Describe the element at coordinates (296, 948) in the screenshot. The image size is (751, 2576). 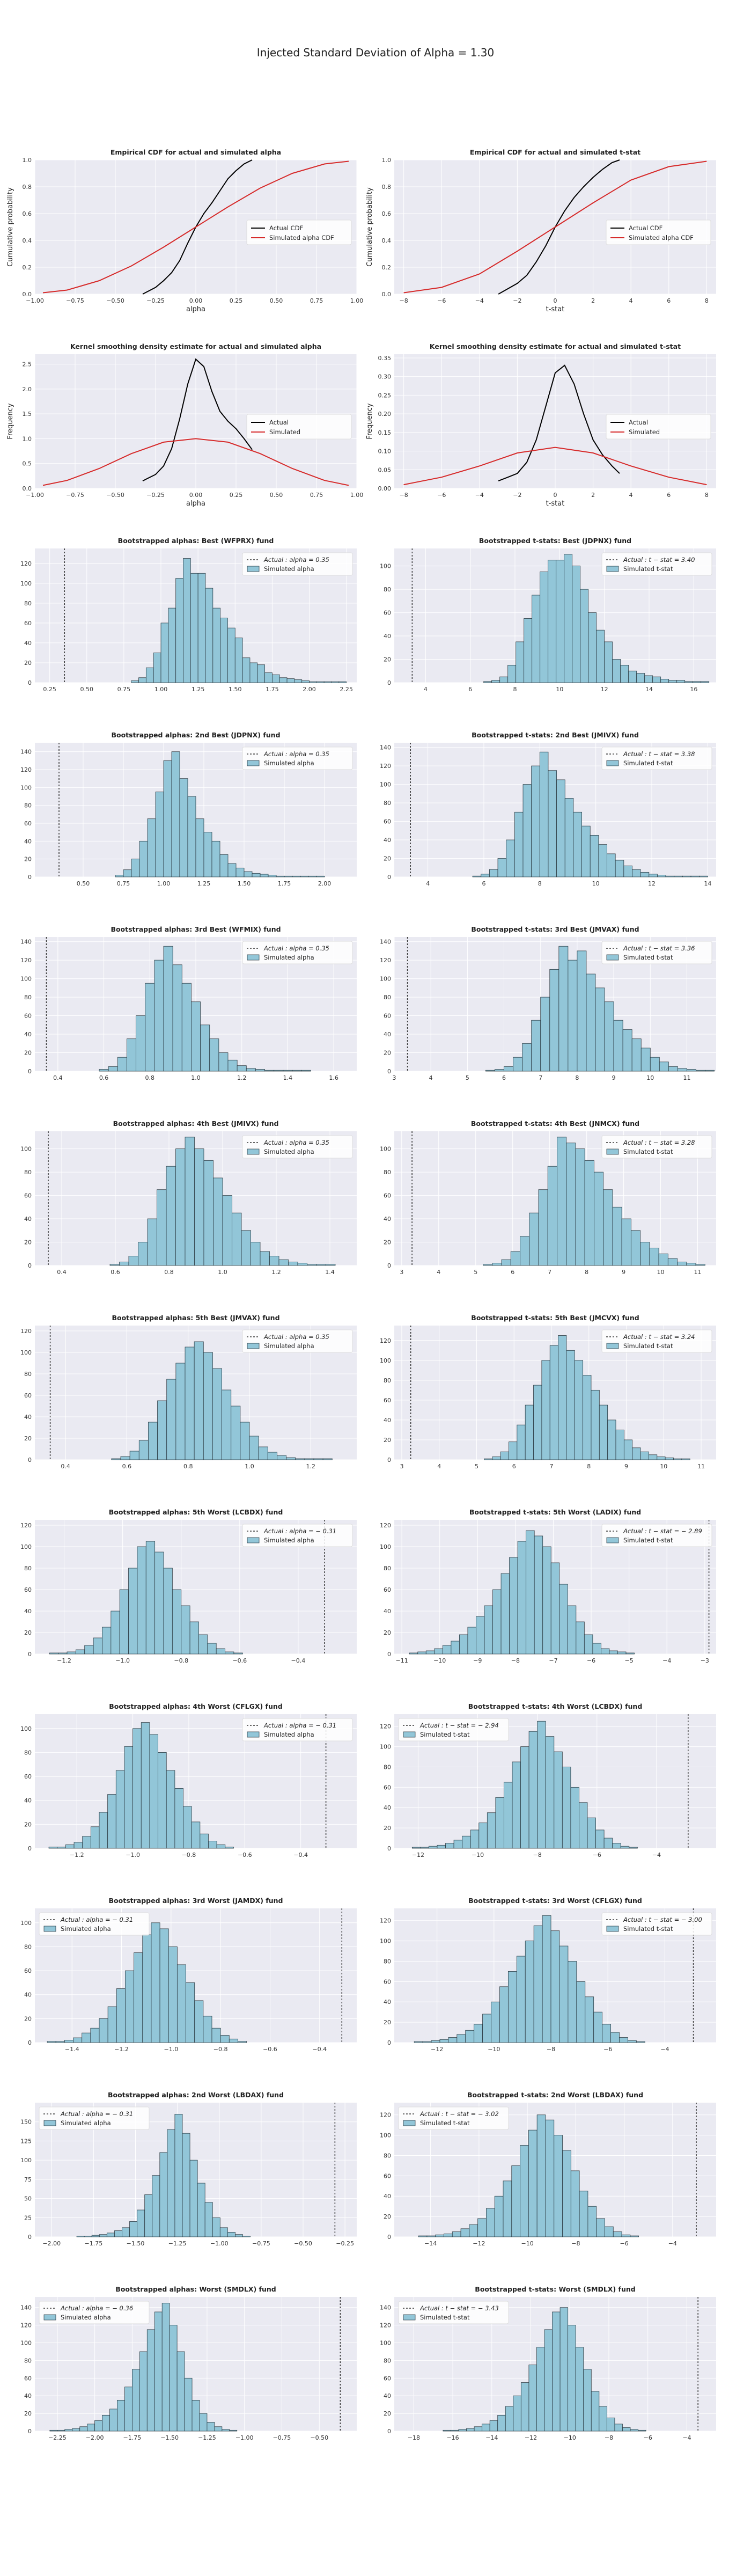
I see `legend-entry-actual: Actual : alpha = 0.35` at that location.